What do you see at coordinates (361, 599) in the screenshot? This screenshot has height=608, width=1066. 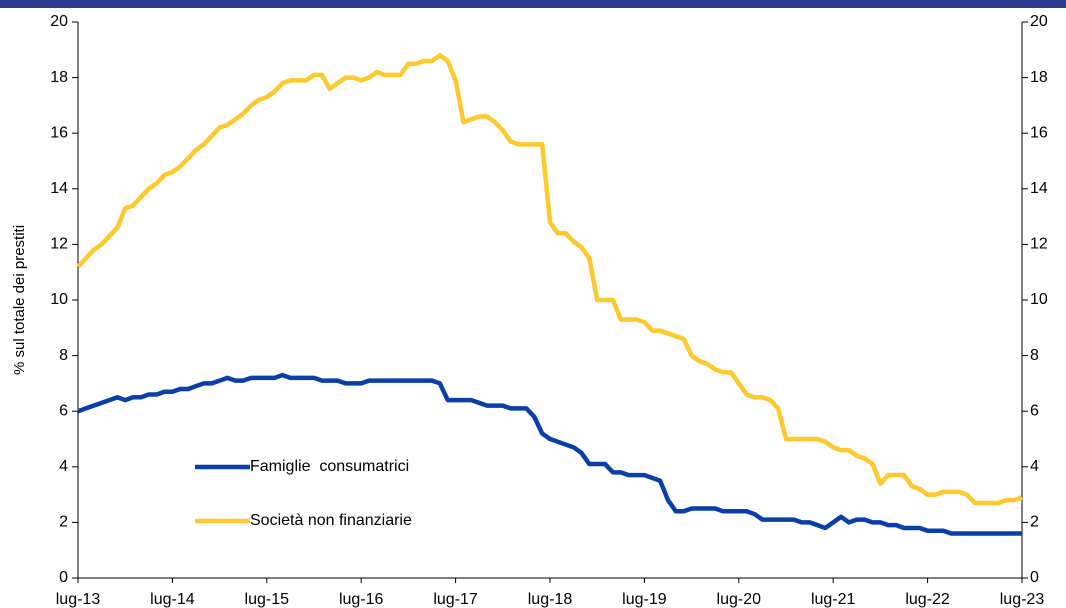 I see `x-tick-label: lug-16` at bounding box center [361, 599].